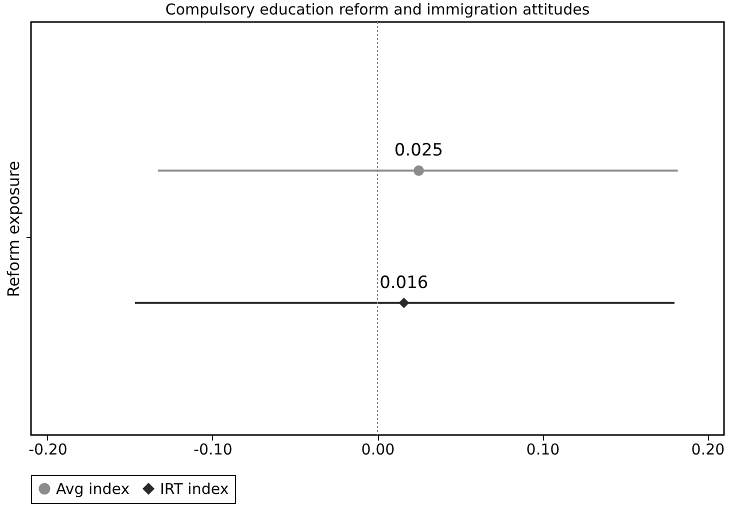 The height and width of the screenshot is (518, 746). Describe the element at coordinates (708, 449) in the screenshot. I see `x-tick-label: 0.20` at that location.